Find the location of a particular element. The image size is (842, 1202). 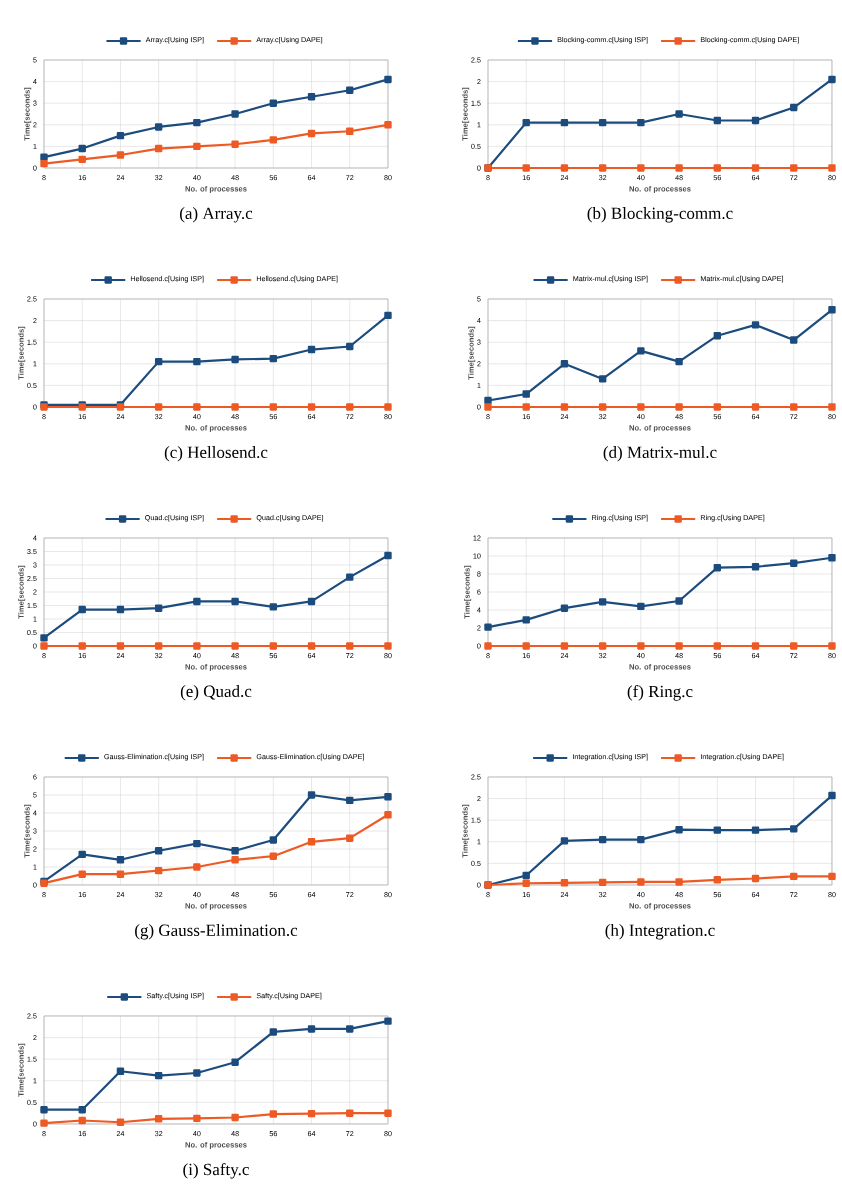

text: (f) Ring.c is located at coordinates (660, 693).